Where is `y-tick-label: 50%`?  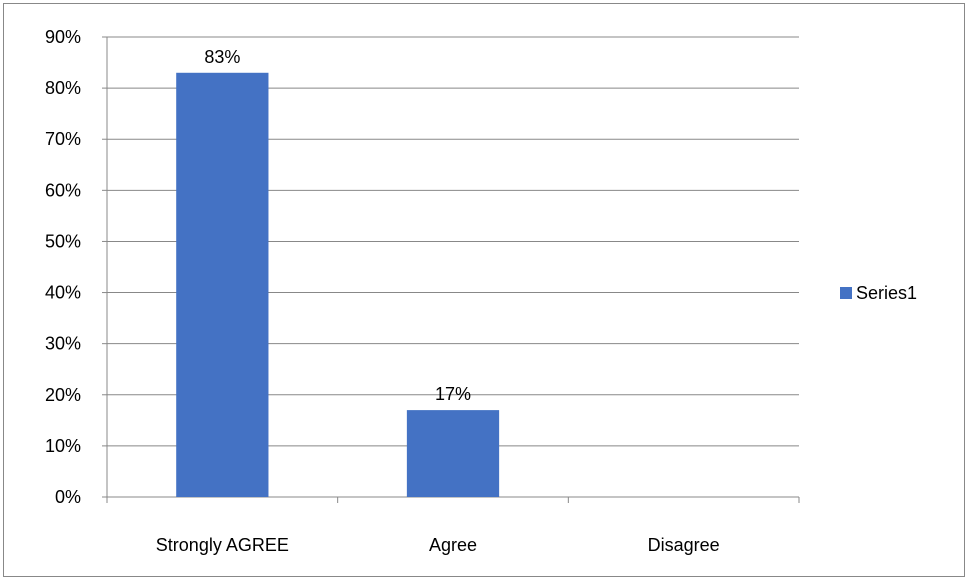 y-tick-label: 50% is located at coordinates (63, 241).